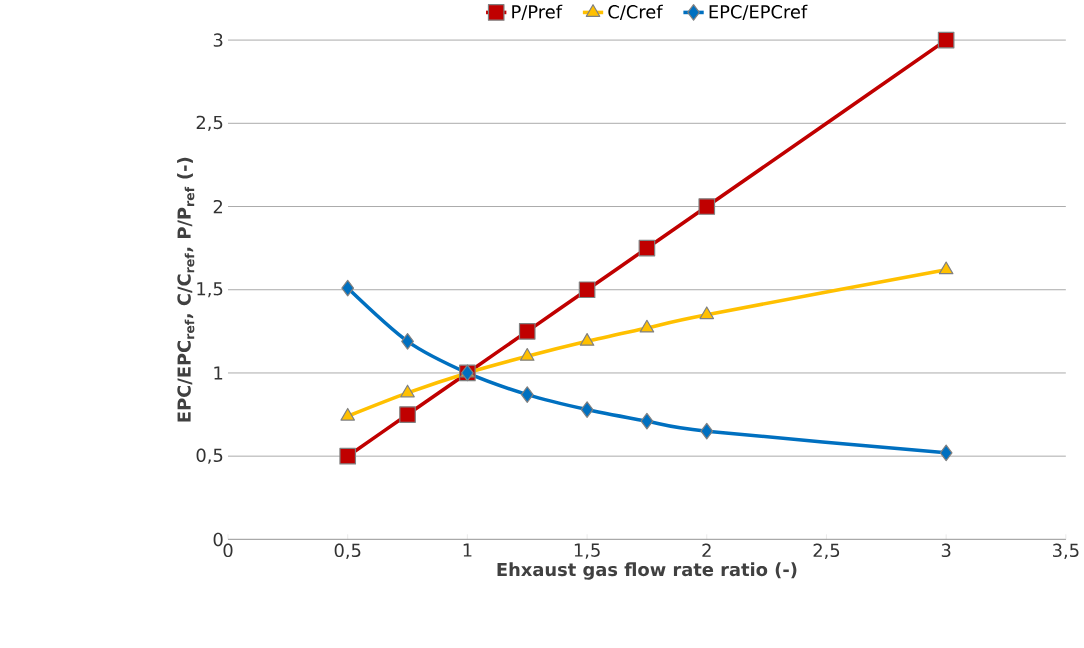 The height and width of the screenshot is (648, 1084). What do you see at coordinates (537, 12) in the screenshot?
I see `legend-label: P/Pref` at bounding box center [537, 12].